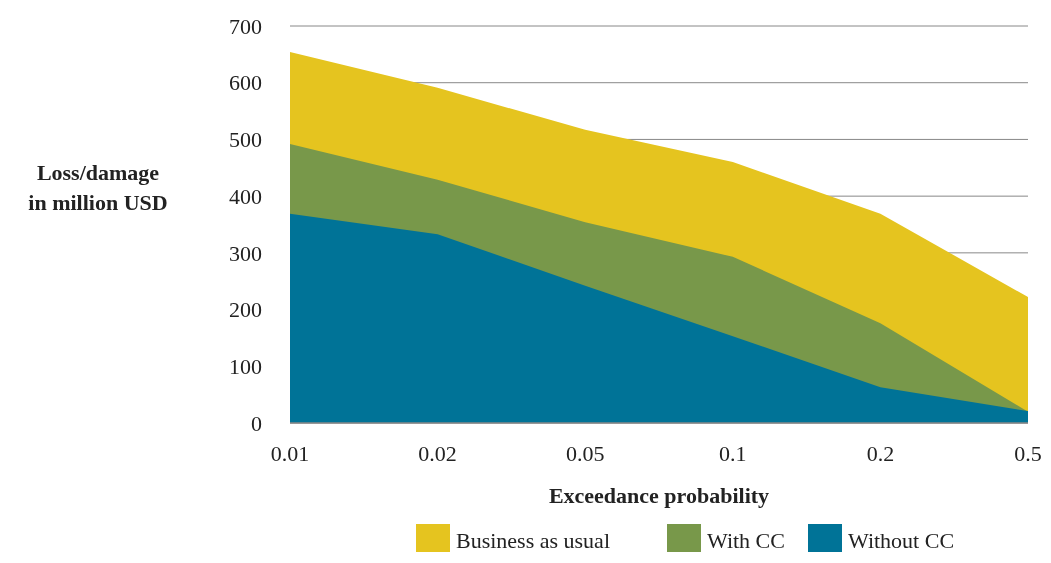 The height and width of the screenshot is (563, 1051). Describe the element at coordinates (245, 253) in the screenshot. I see `y-tick-label: 300` at that location.